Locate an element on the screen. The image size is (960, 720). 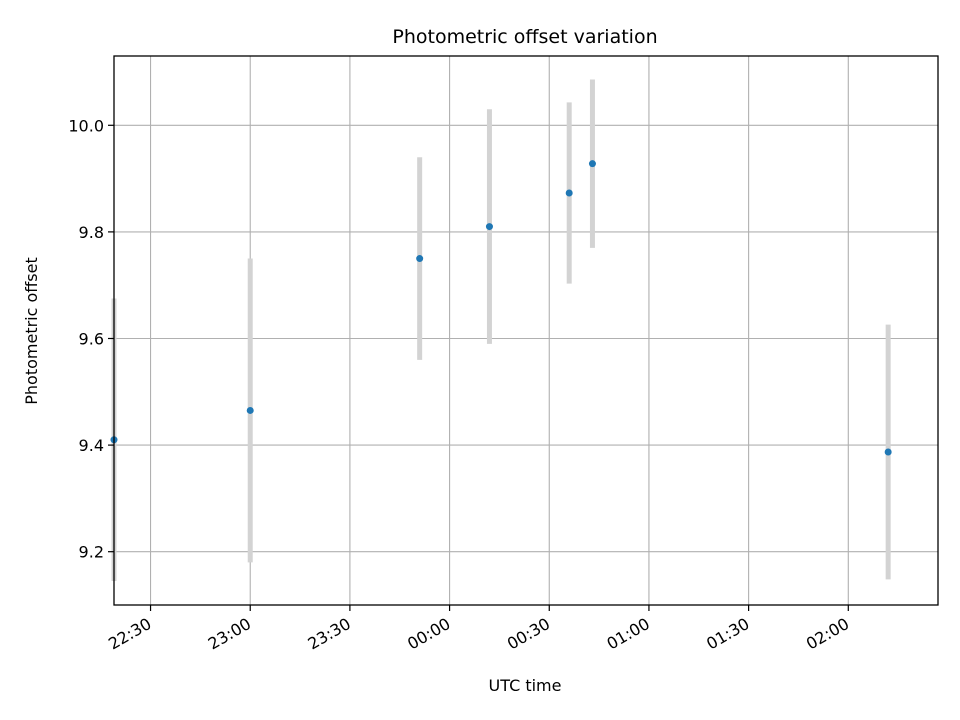
x-tick-label: 22:30 is located at coordinates (129, 634).